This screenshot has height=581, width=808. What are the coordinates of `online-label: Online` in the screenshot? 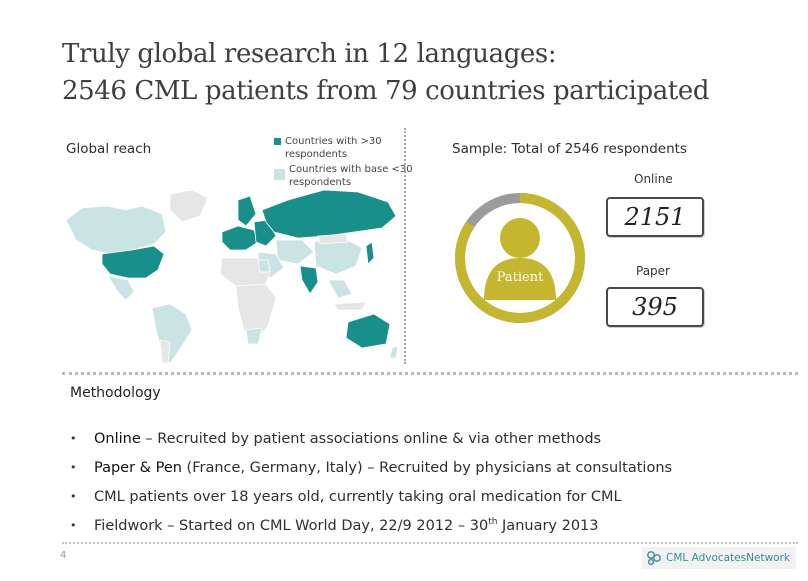 It's located at (653, 179).